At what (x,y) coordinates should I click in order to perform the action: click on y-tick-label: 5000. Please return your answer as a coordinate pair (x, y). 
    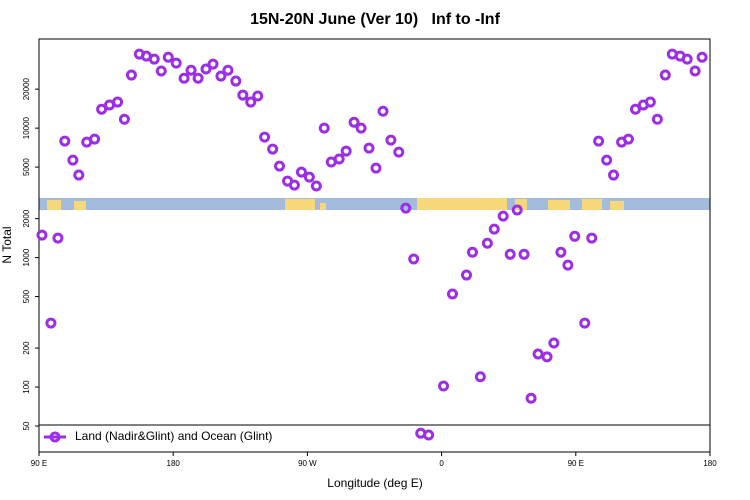
    Looking at the image, I should click on (26, 167).